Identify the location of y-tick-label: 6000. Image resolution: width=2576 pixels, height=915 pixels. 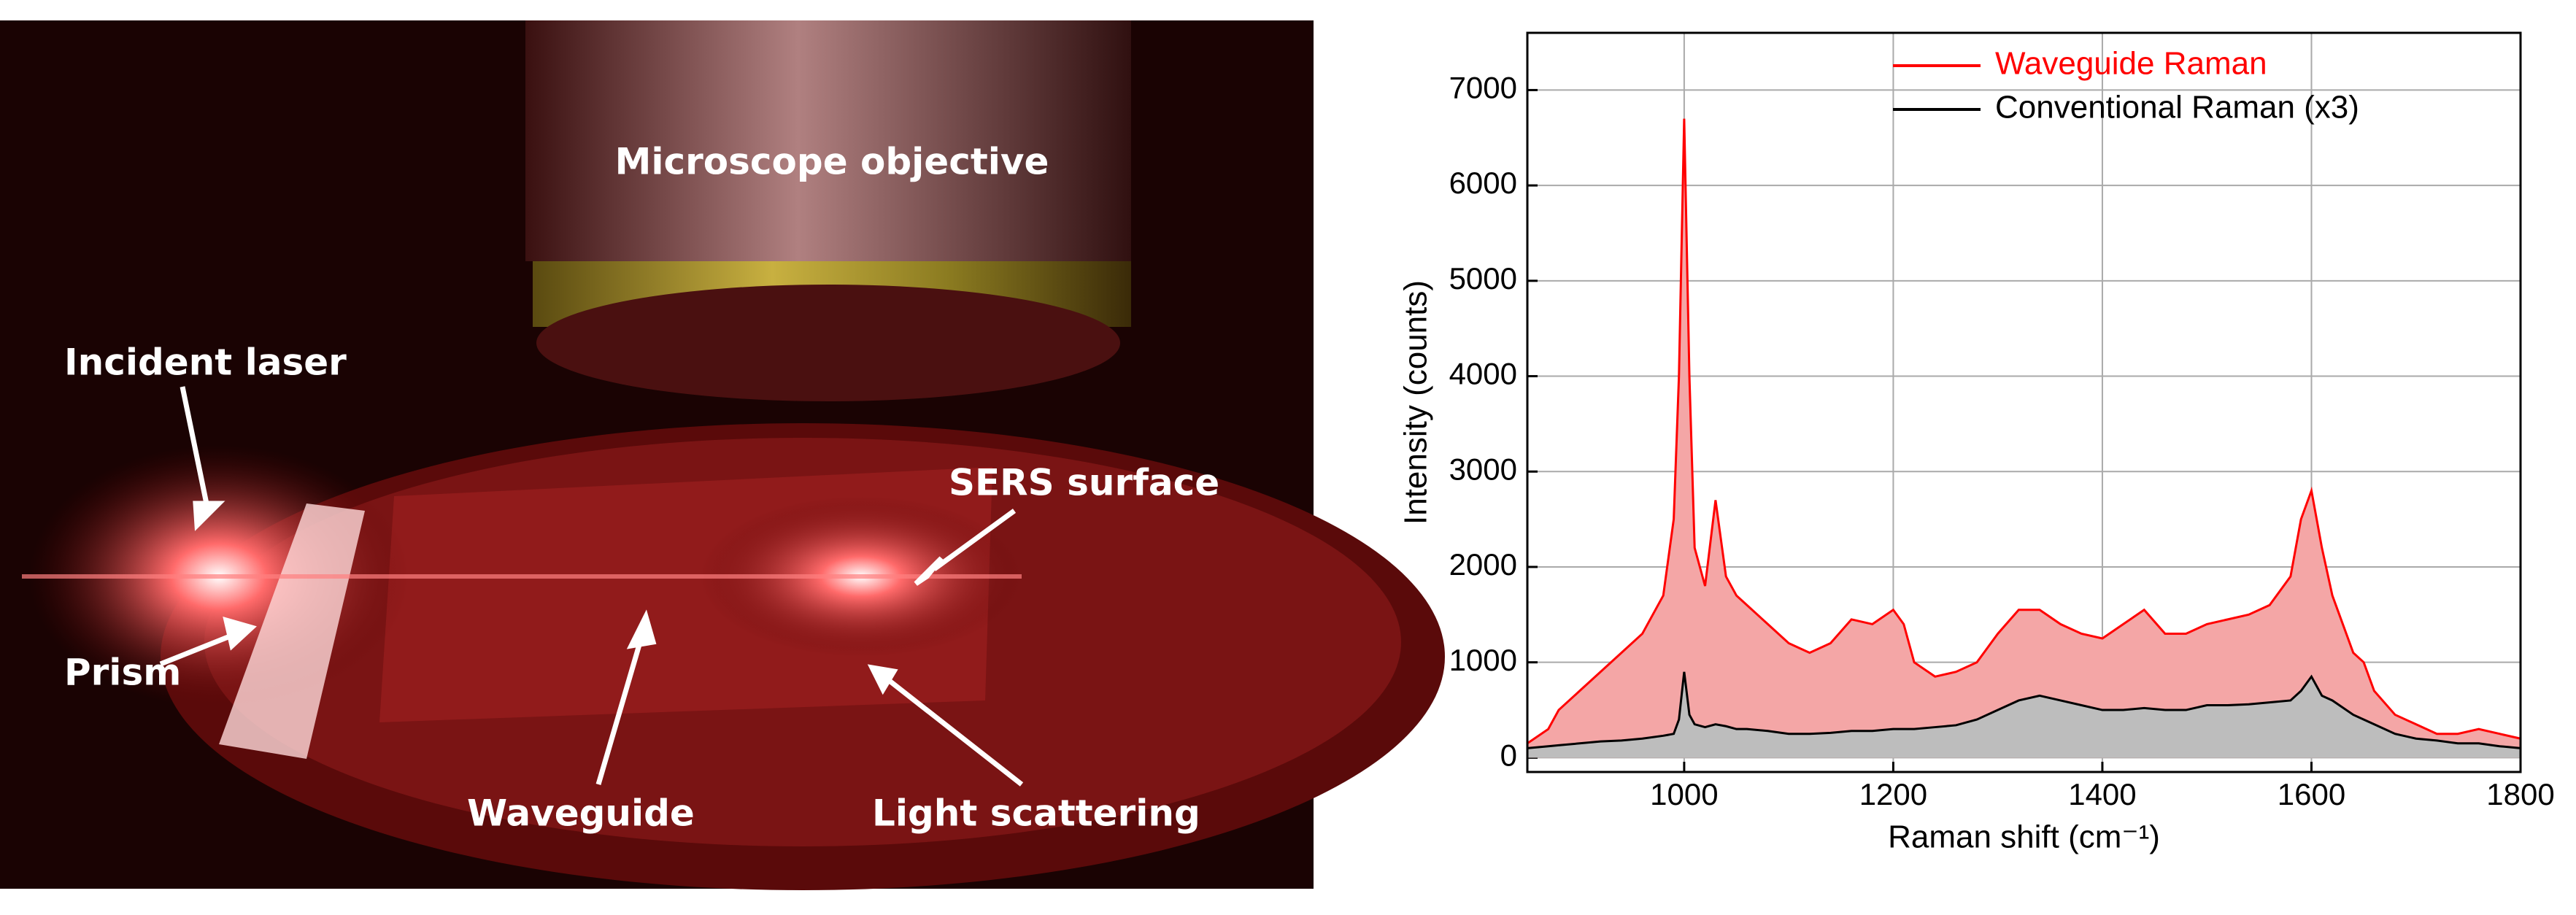
(1483, 183).